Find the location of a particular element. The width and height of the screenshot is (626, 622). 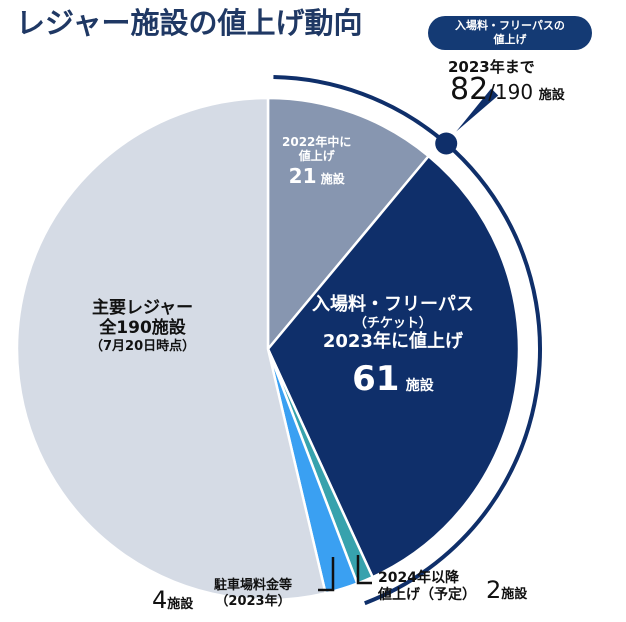

leader-line-2024 is located at coordinates (364, 570).